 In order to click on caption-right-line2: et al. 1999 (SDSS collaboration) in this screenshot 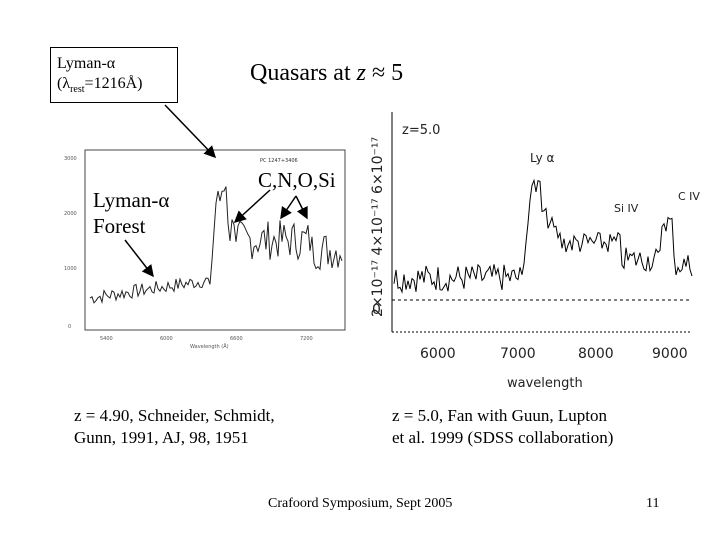, I will do `click(503, 437)`.